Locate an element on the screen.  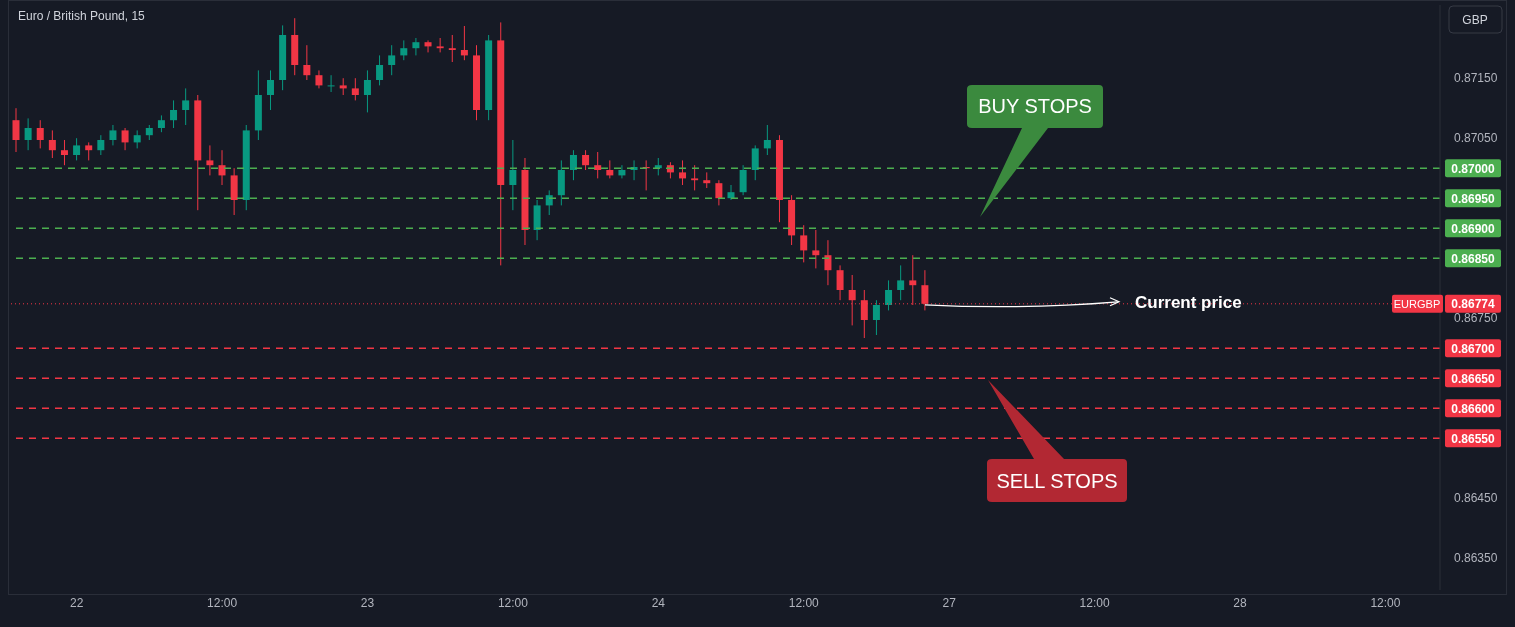
ref-line-label: 0.86774 is located at coordinates (1473, 304).